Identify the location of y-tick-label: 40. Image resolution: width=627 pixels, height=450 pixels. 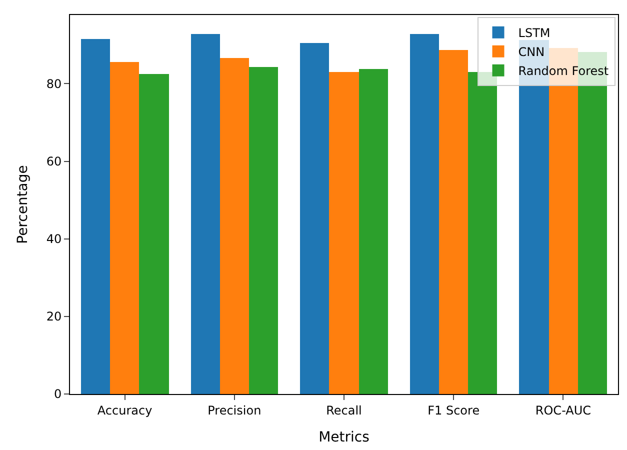
(54, 239).